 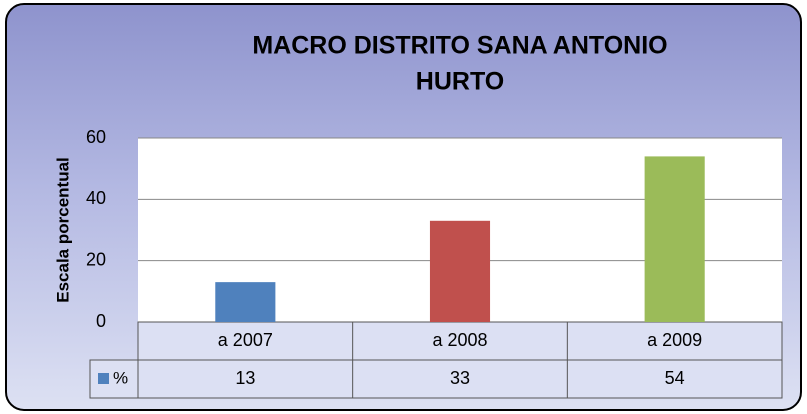 What do you see at coordinates (101, 321) in the screenshot?
I see `y-tick-label: 0` at bounding box center [101, 321].